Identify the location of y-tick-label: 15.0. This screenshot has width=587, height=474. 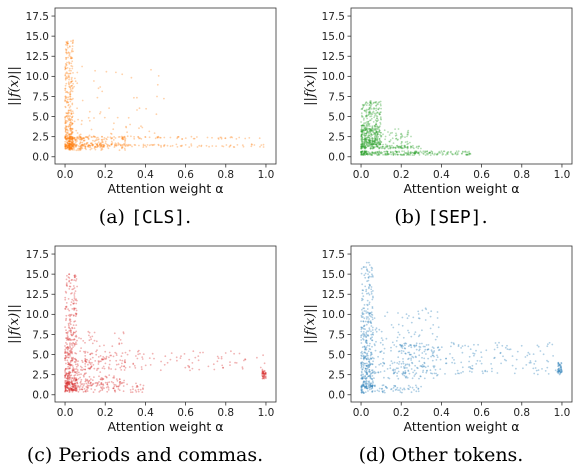
(333, 275).